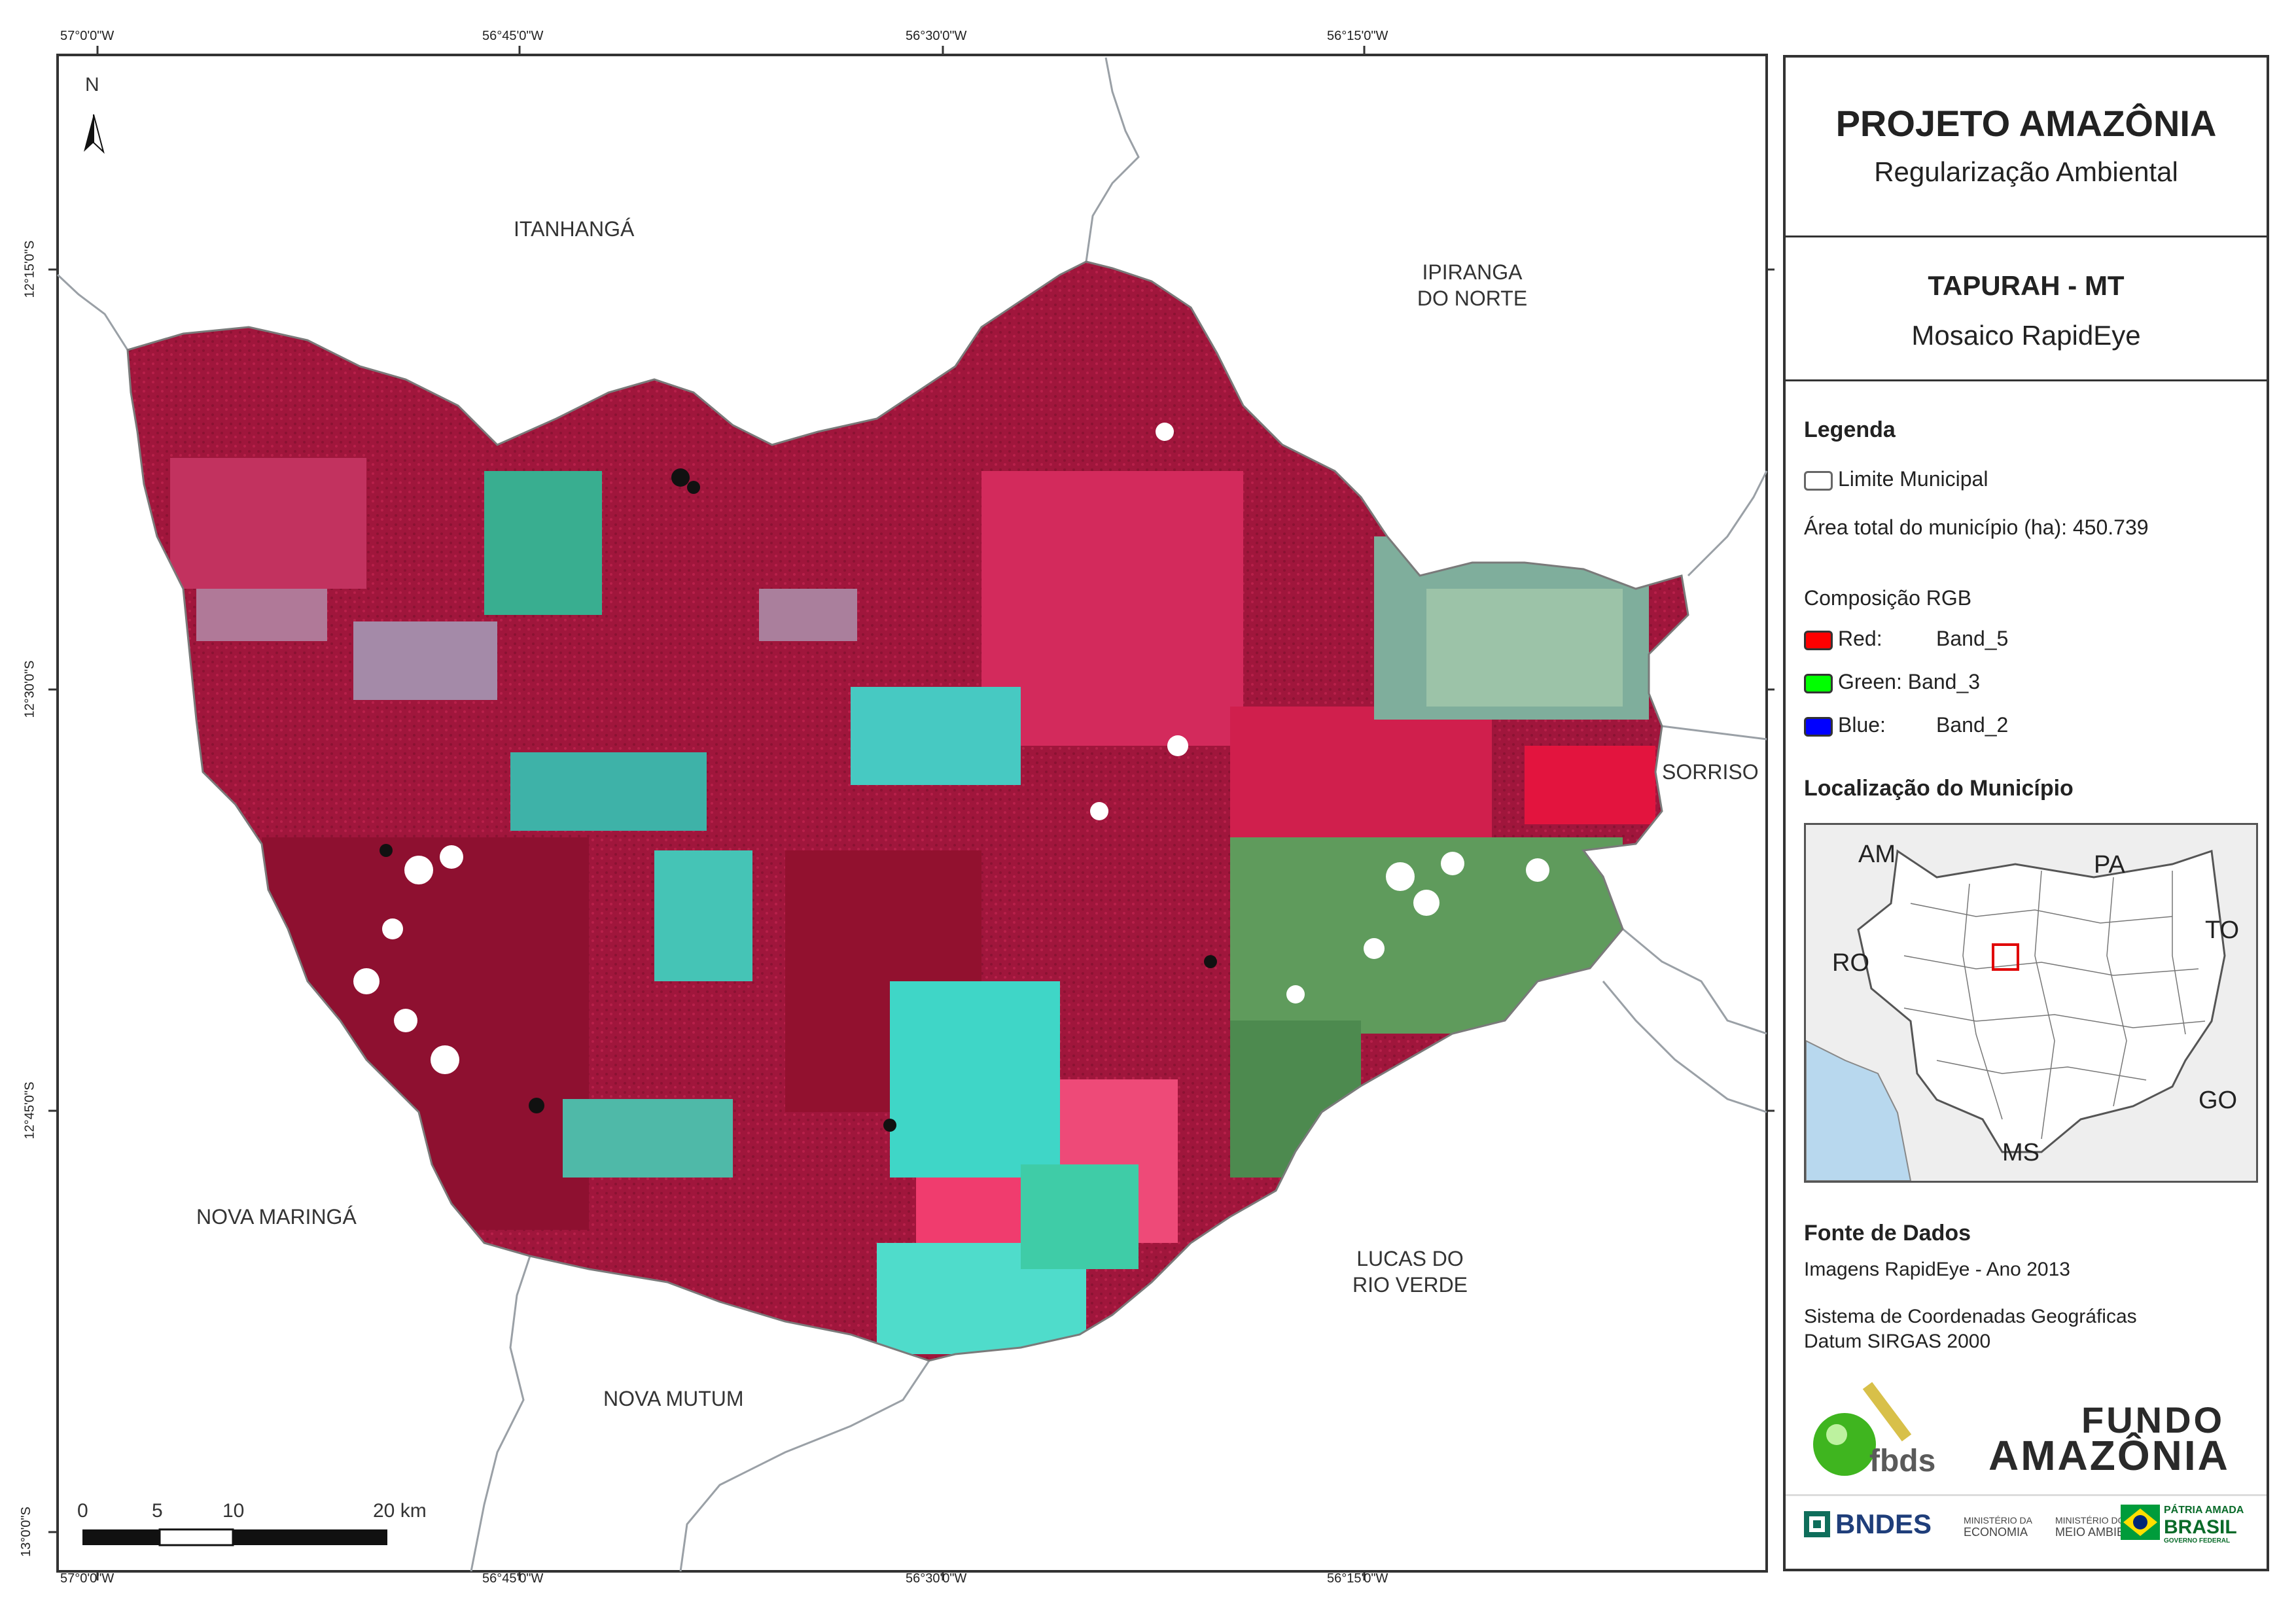 This screenshot has width=2296, height=1623. What do you see at coordinates (1410, 1285) in the screenshot?
I see `label-lucas-line2: RIO VERDE` at bounding box center [1410, 1285].